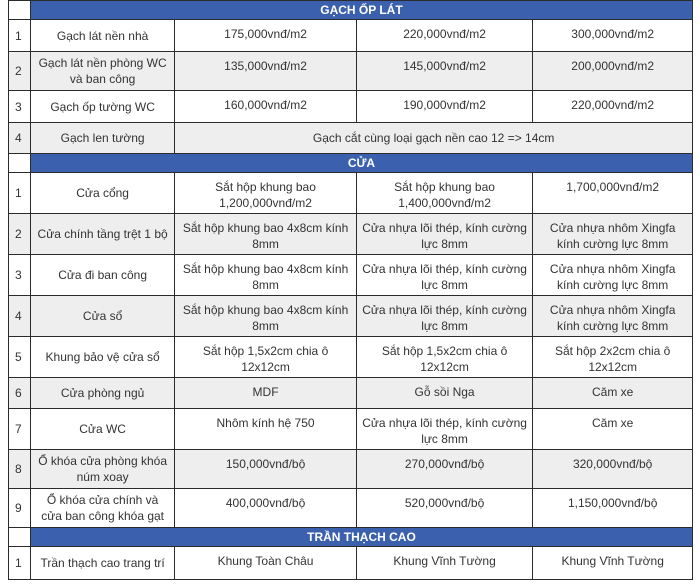 This screenshot has height=586, width=700. What do you see at coordinates (612, 469) in the screenshot?
I see `price-cell: 320,000vnđ/bộ` at bounding box center [612, 469].